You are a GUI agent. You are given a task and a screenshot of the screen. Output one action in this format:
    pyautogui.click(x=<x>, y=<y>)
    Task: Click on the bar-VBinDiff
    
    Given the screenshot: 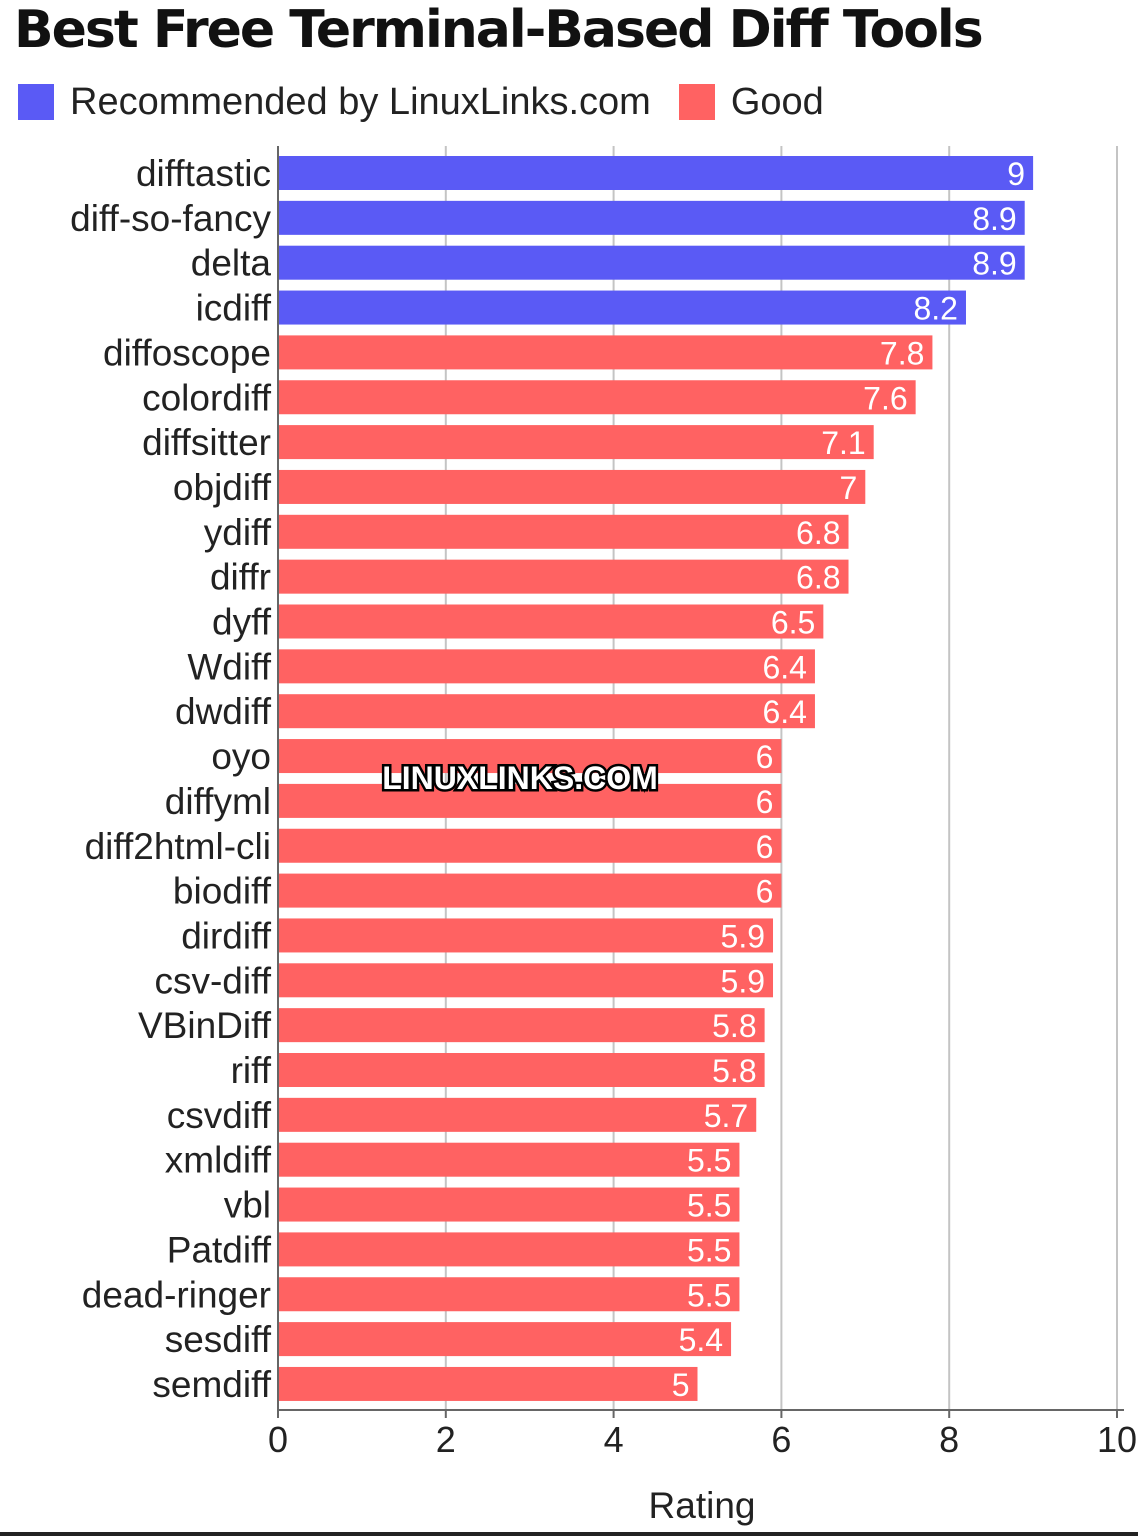 What is the action you would take?
    pyautogui.click(x=521, y=1025)
    